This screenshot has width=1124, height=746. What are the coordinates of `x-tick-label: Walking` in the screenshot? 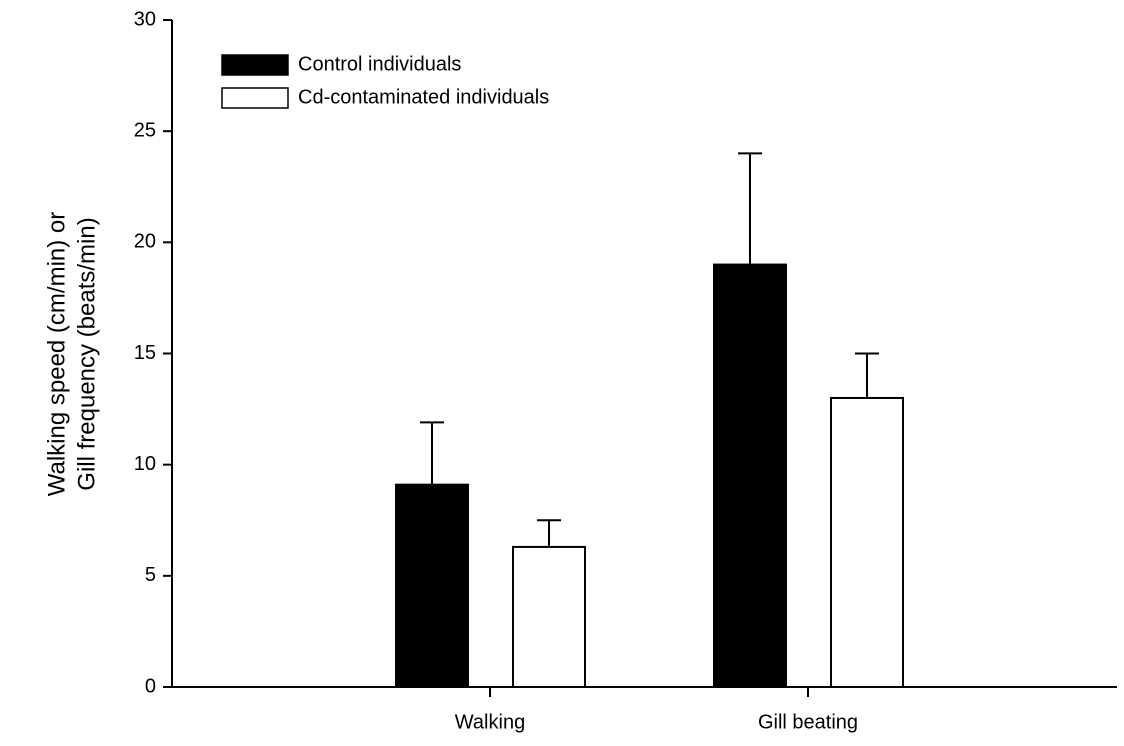 It's located at (490, 722).